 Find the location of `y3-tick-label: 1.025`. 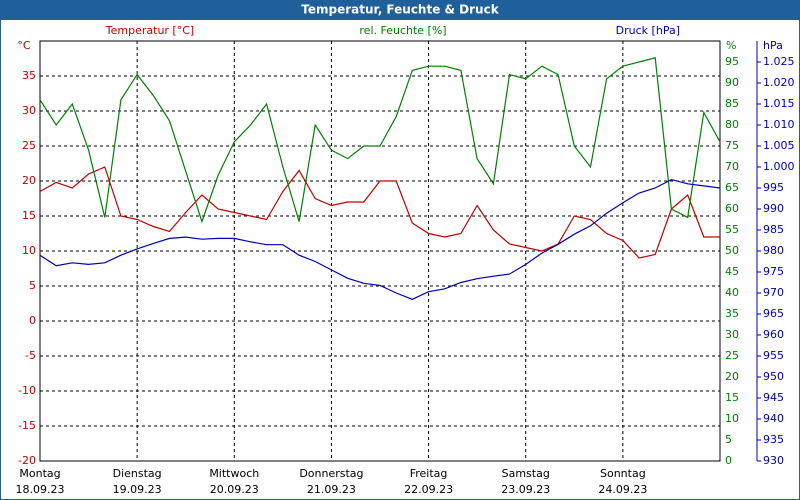

y3-tick-label: 1.025 is located at coordinates (779, 61).